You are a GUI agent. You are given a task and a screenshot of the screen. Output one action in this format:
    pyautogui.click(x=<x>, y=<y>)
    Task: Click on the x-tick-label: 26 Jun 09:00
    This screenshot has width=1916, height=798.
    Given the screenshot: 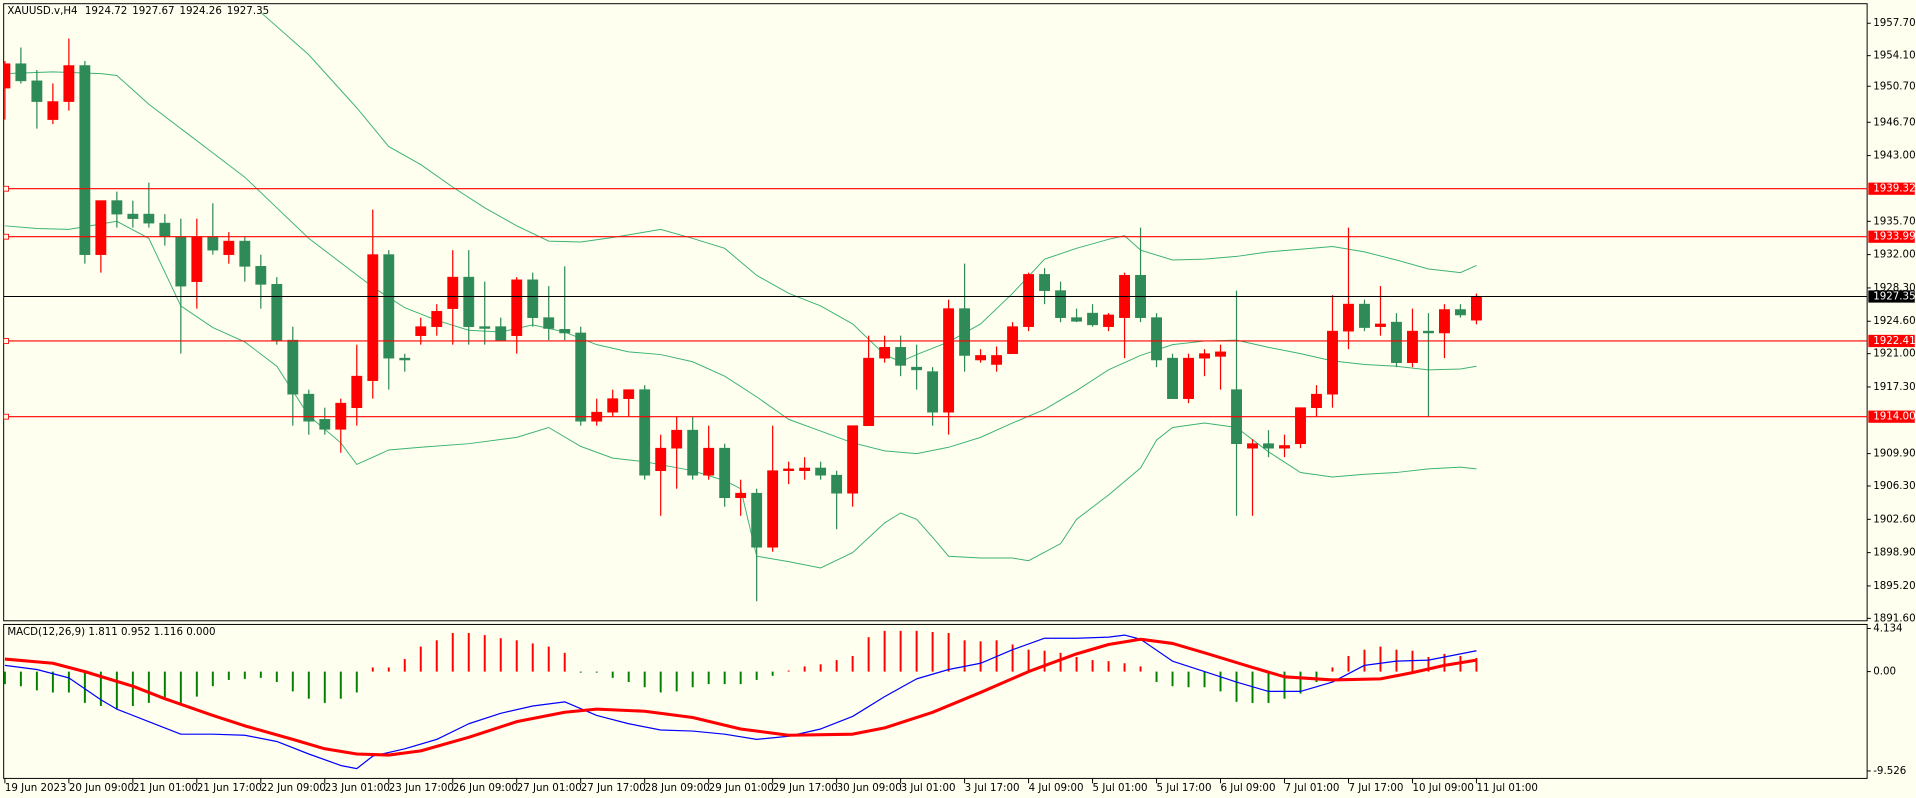 What is the action you would take?
    pyautogui.click(x=485, y=788)
    